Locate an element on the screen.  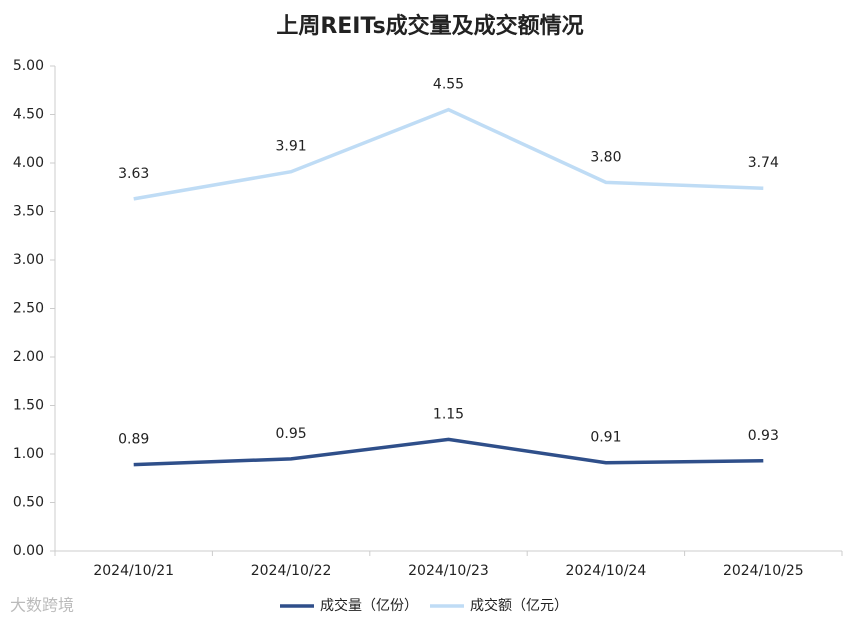
data-label: 0.93 is located at coordinates (763, 436).